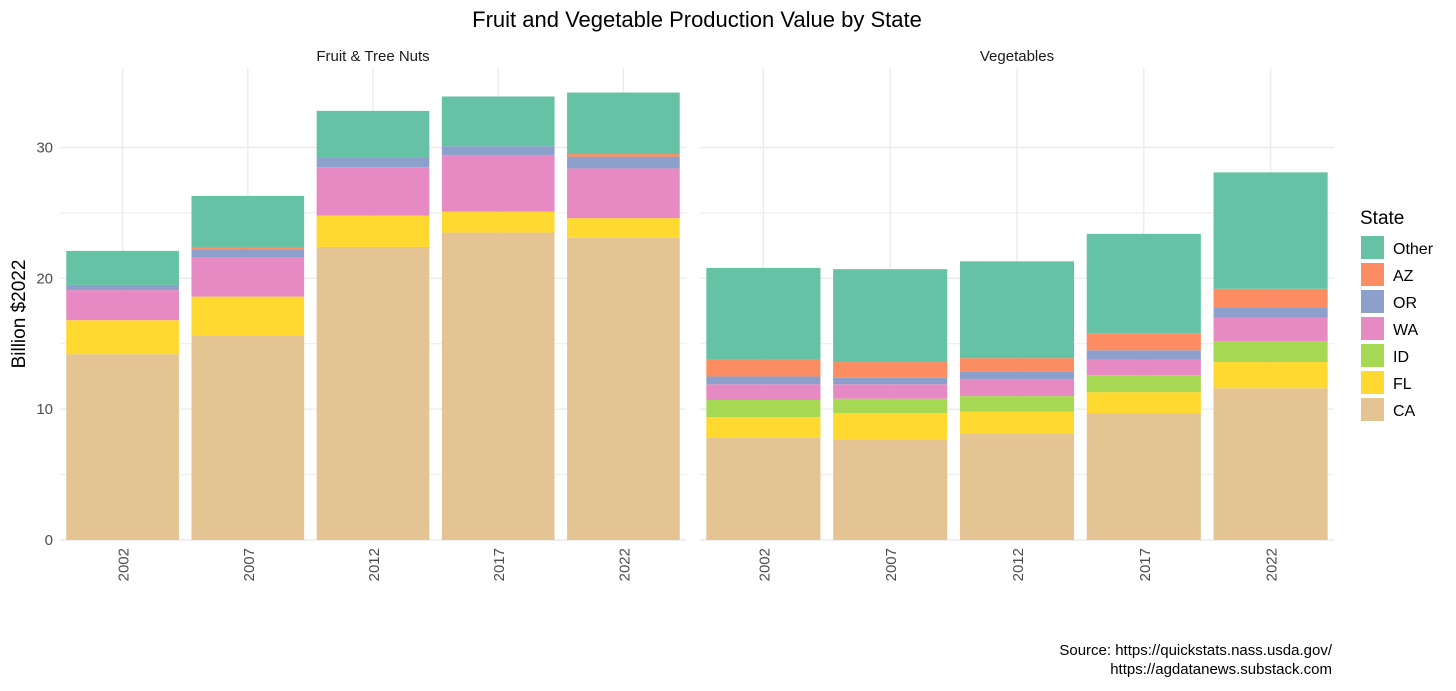 Image resolution: width=1456 pixels, height=691 pixels. I want to click on legend-swatch-az, so click(1372, 274).